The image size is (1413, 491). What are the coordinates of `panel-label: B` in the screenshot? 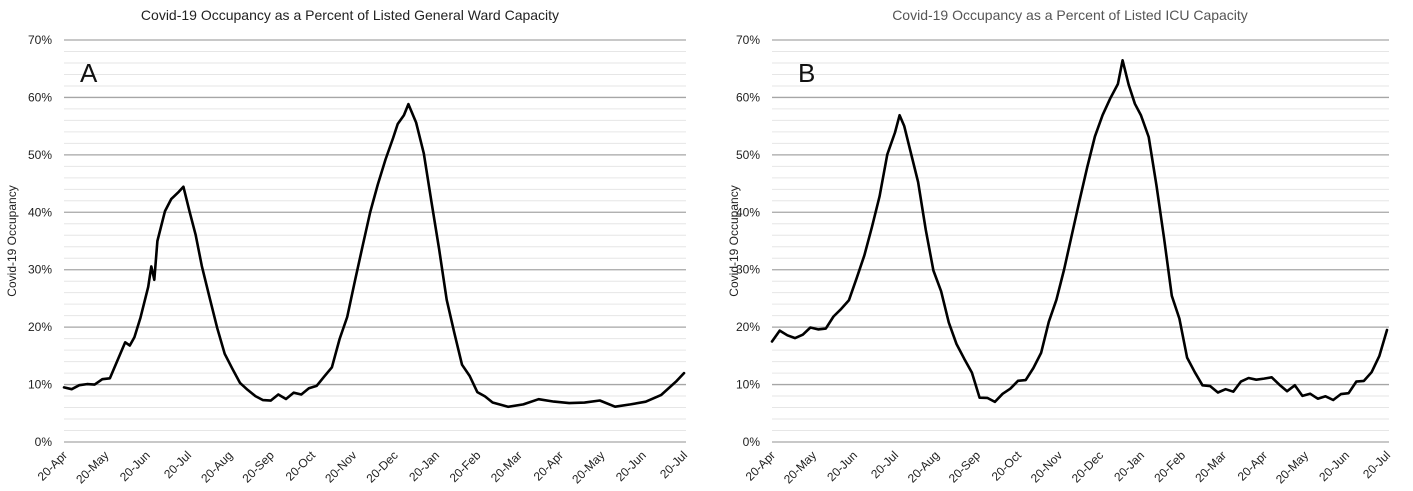 It's located at (806, 73).